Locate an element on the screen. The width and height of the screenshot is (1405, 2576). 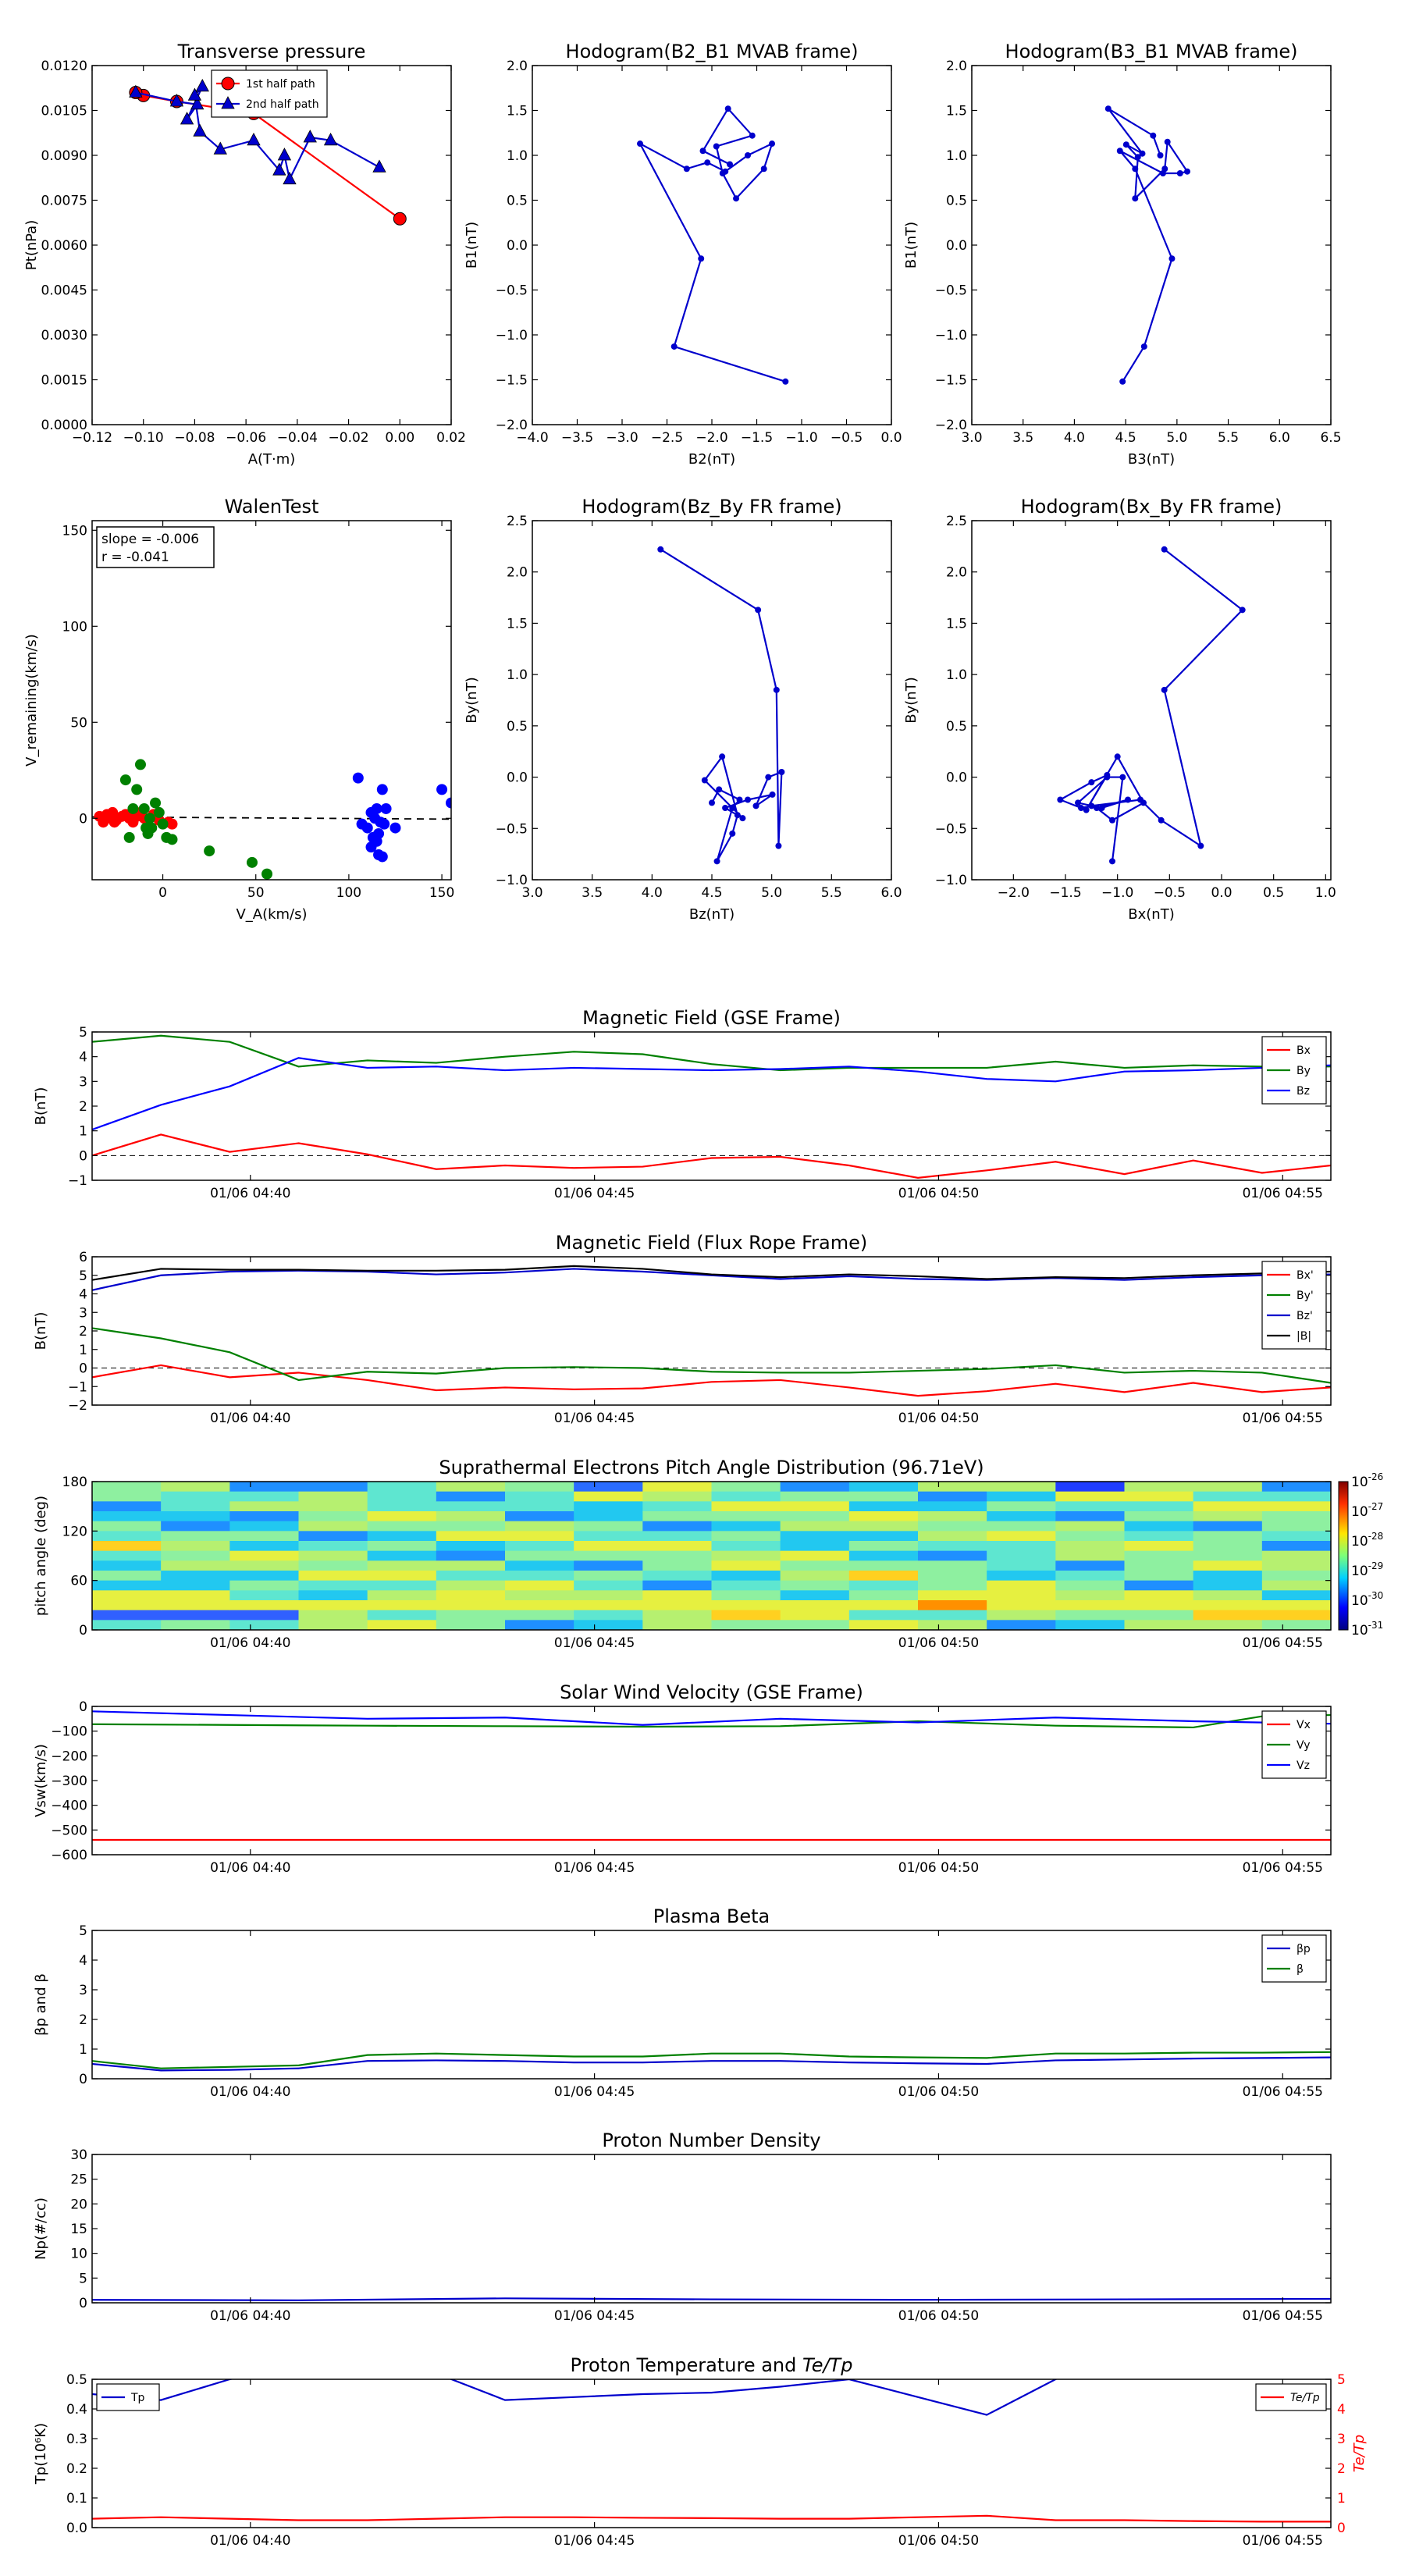
chart-title: Hodogram(B3_B1 MVAB frame) is located at coordinates (1151, 51).